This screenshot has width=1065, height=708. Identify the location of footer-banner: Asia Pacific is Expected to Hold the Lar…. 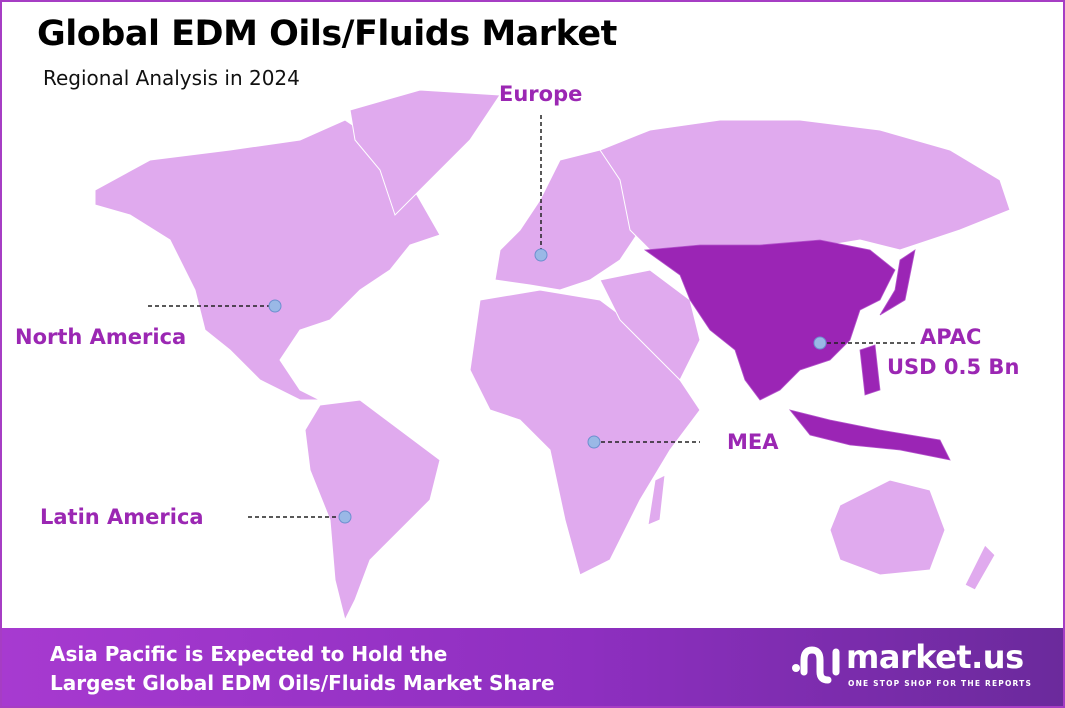
(532, 667).